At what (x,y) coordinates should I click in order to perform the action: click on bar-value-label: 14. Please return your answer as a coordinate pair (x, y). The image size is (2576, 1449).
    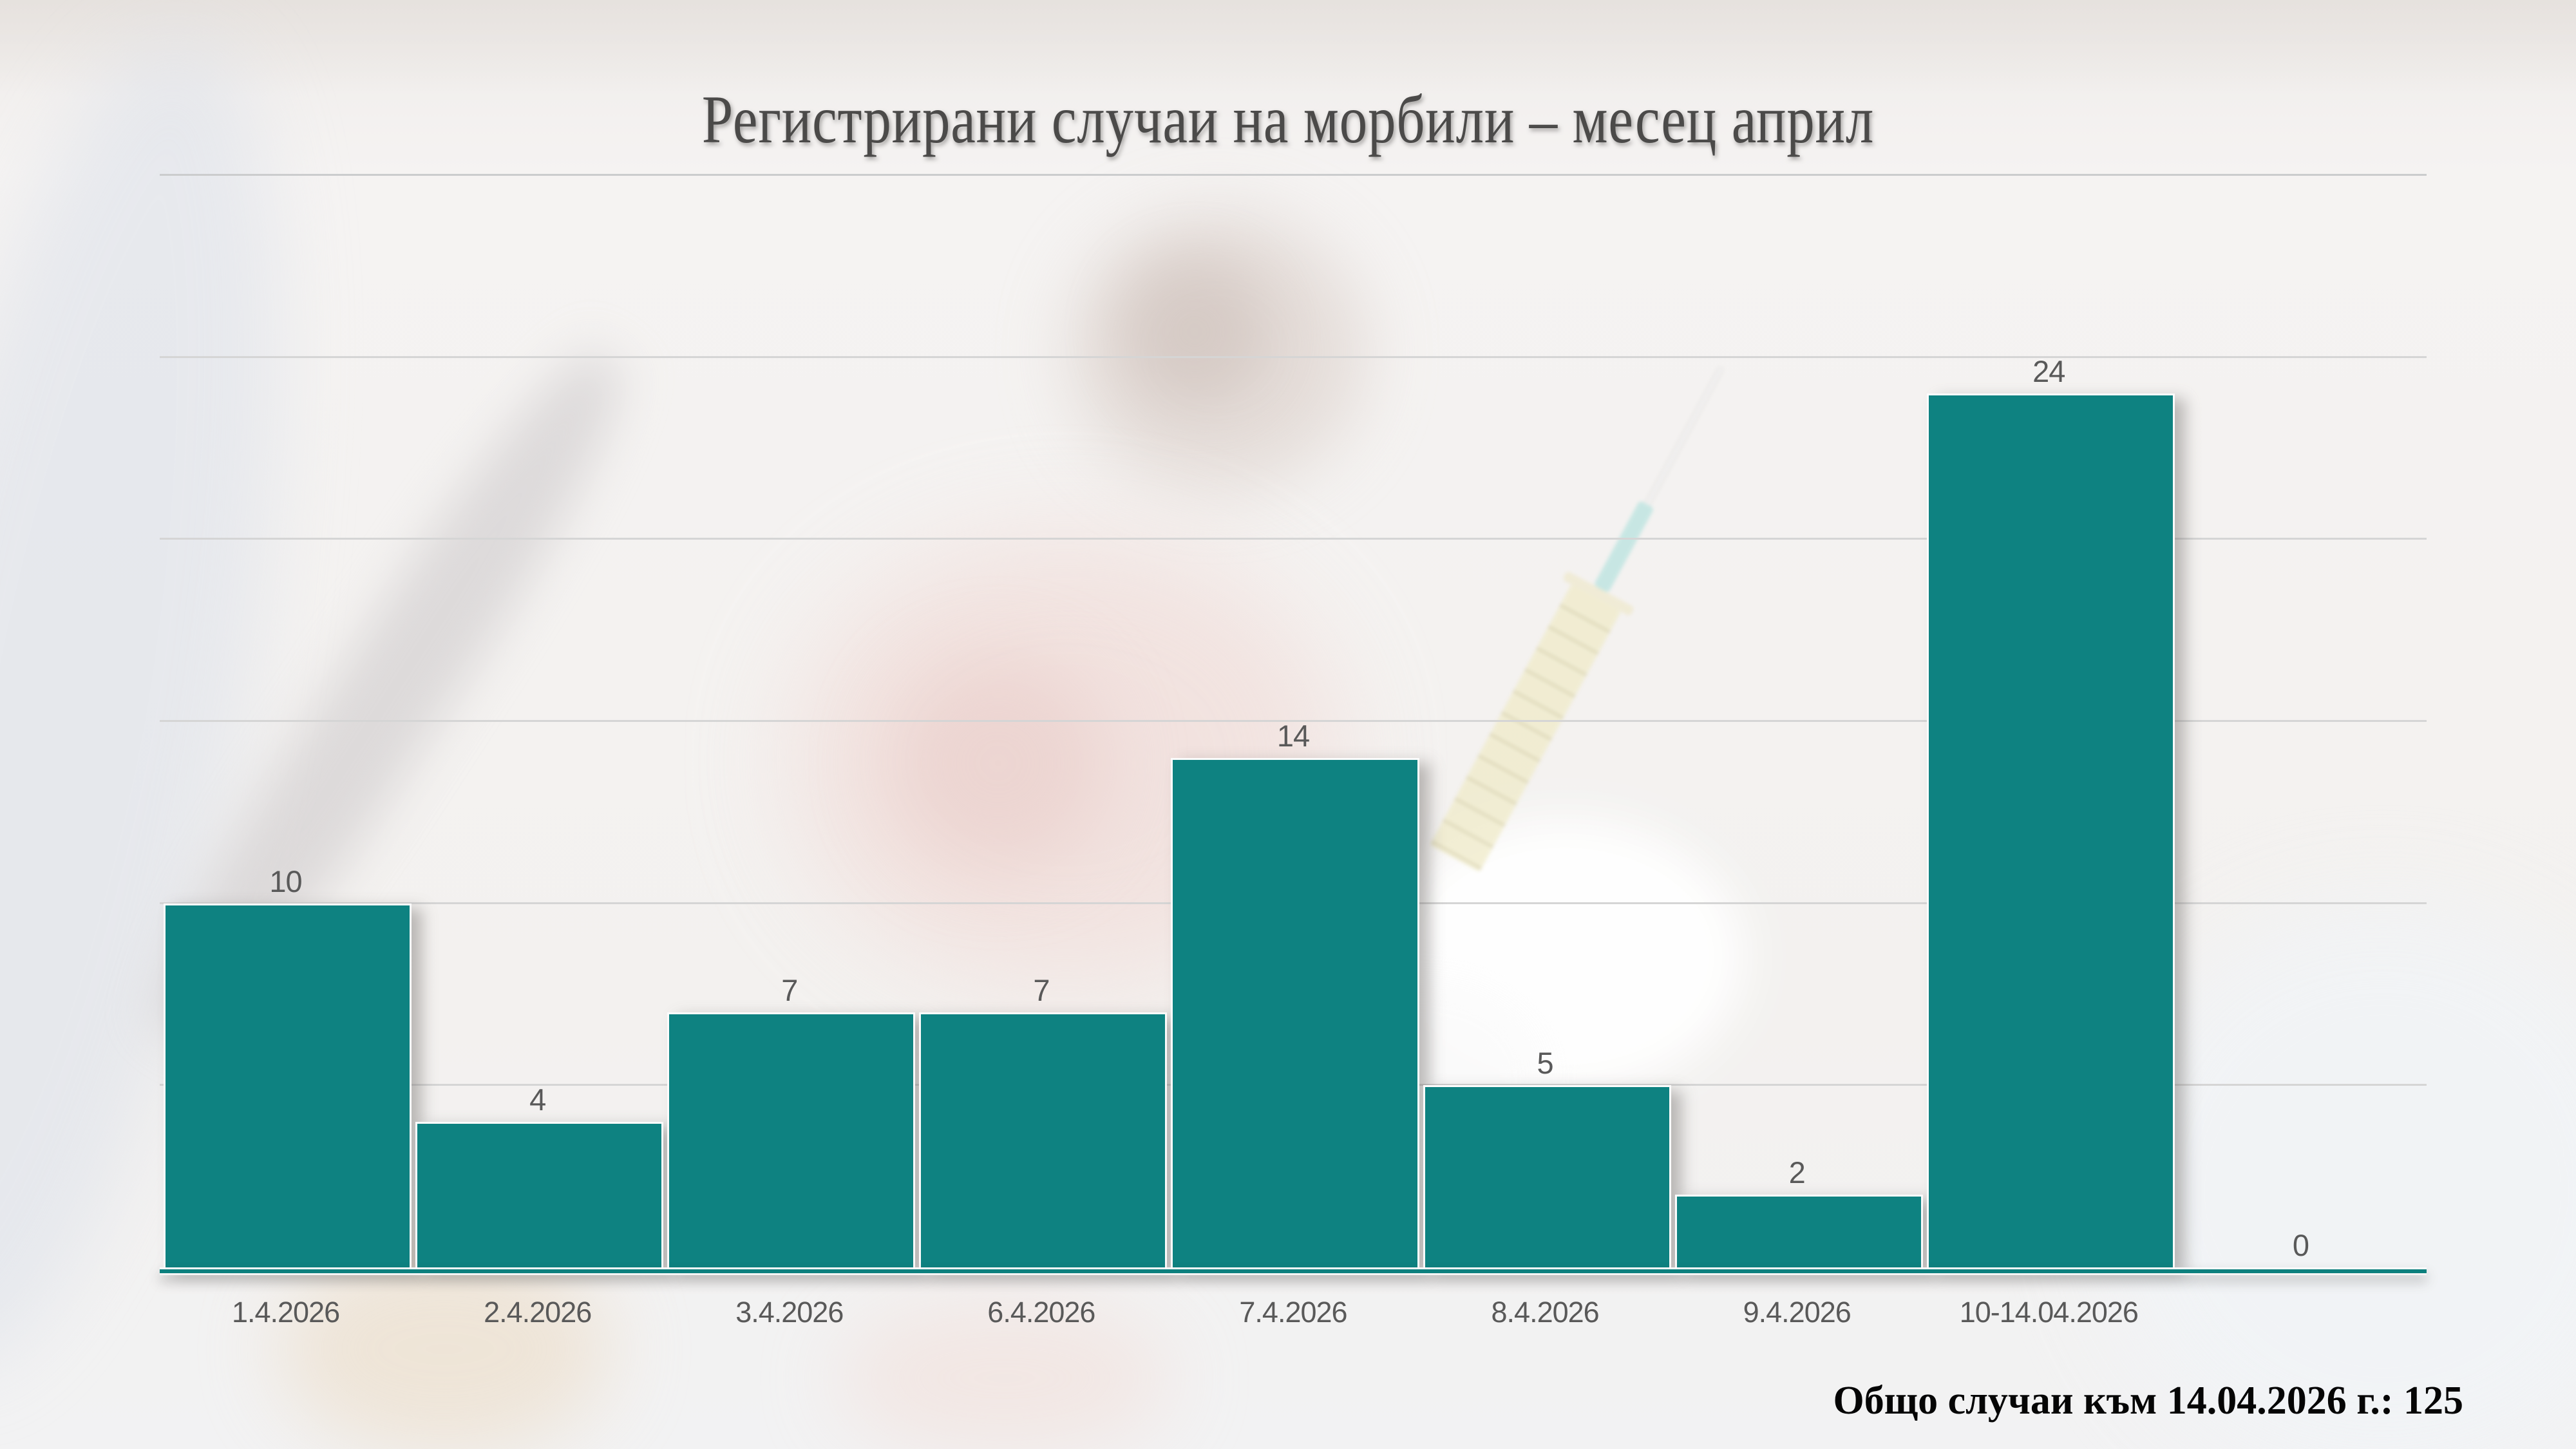
    Looking at the image, I should click on (1293, 735).